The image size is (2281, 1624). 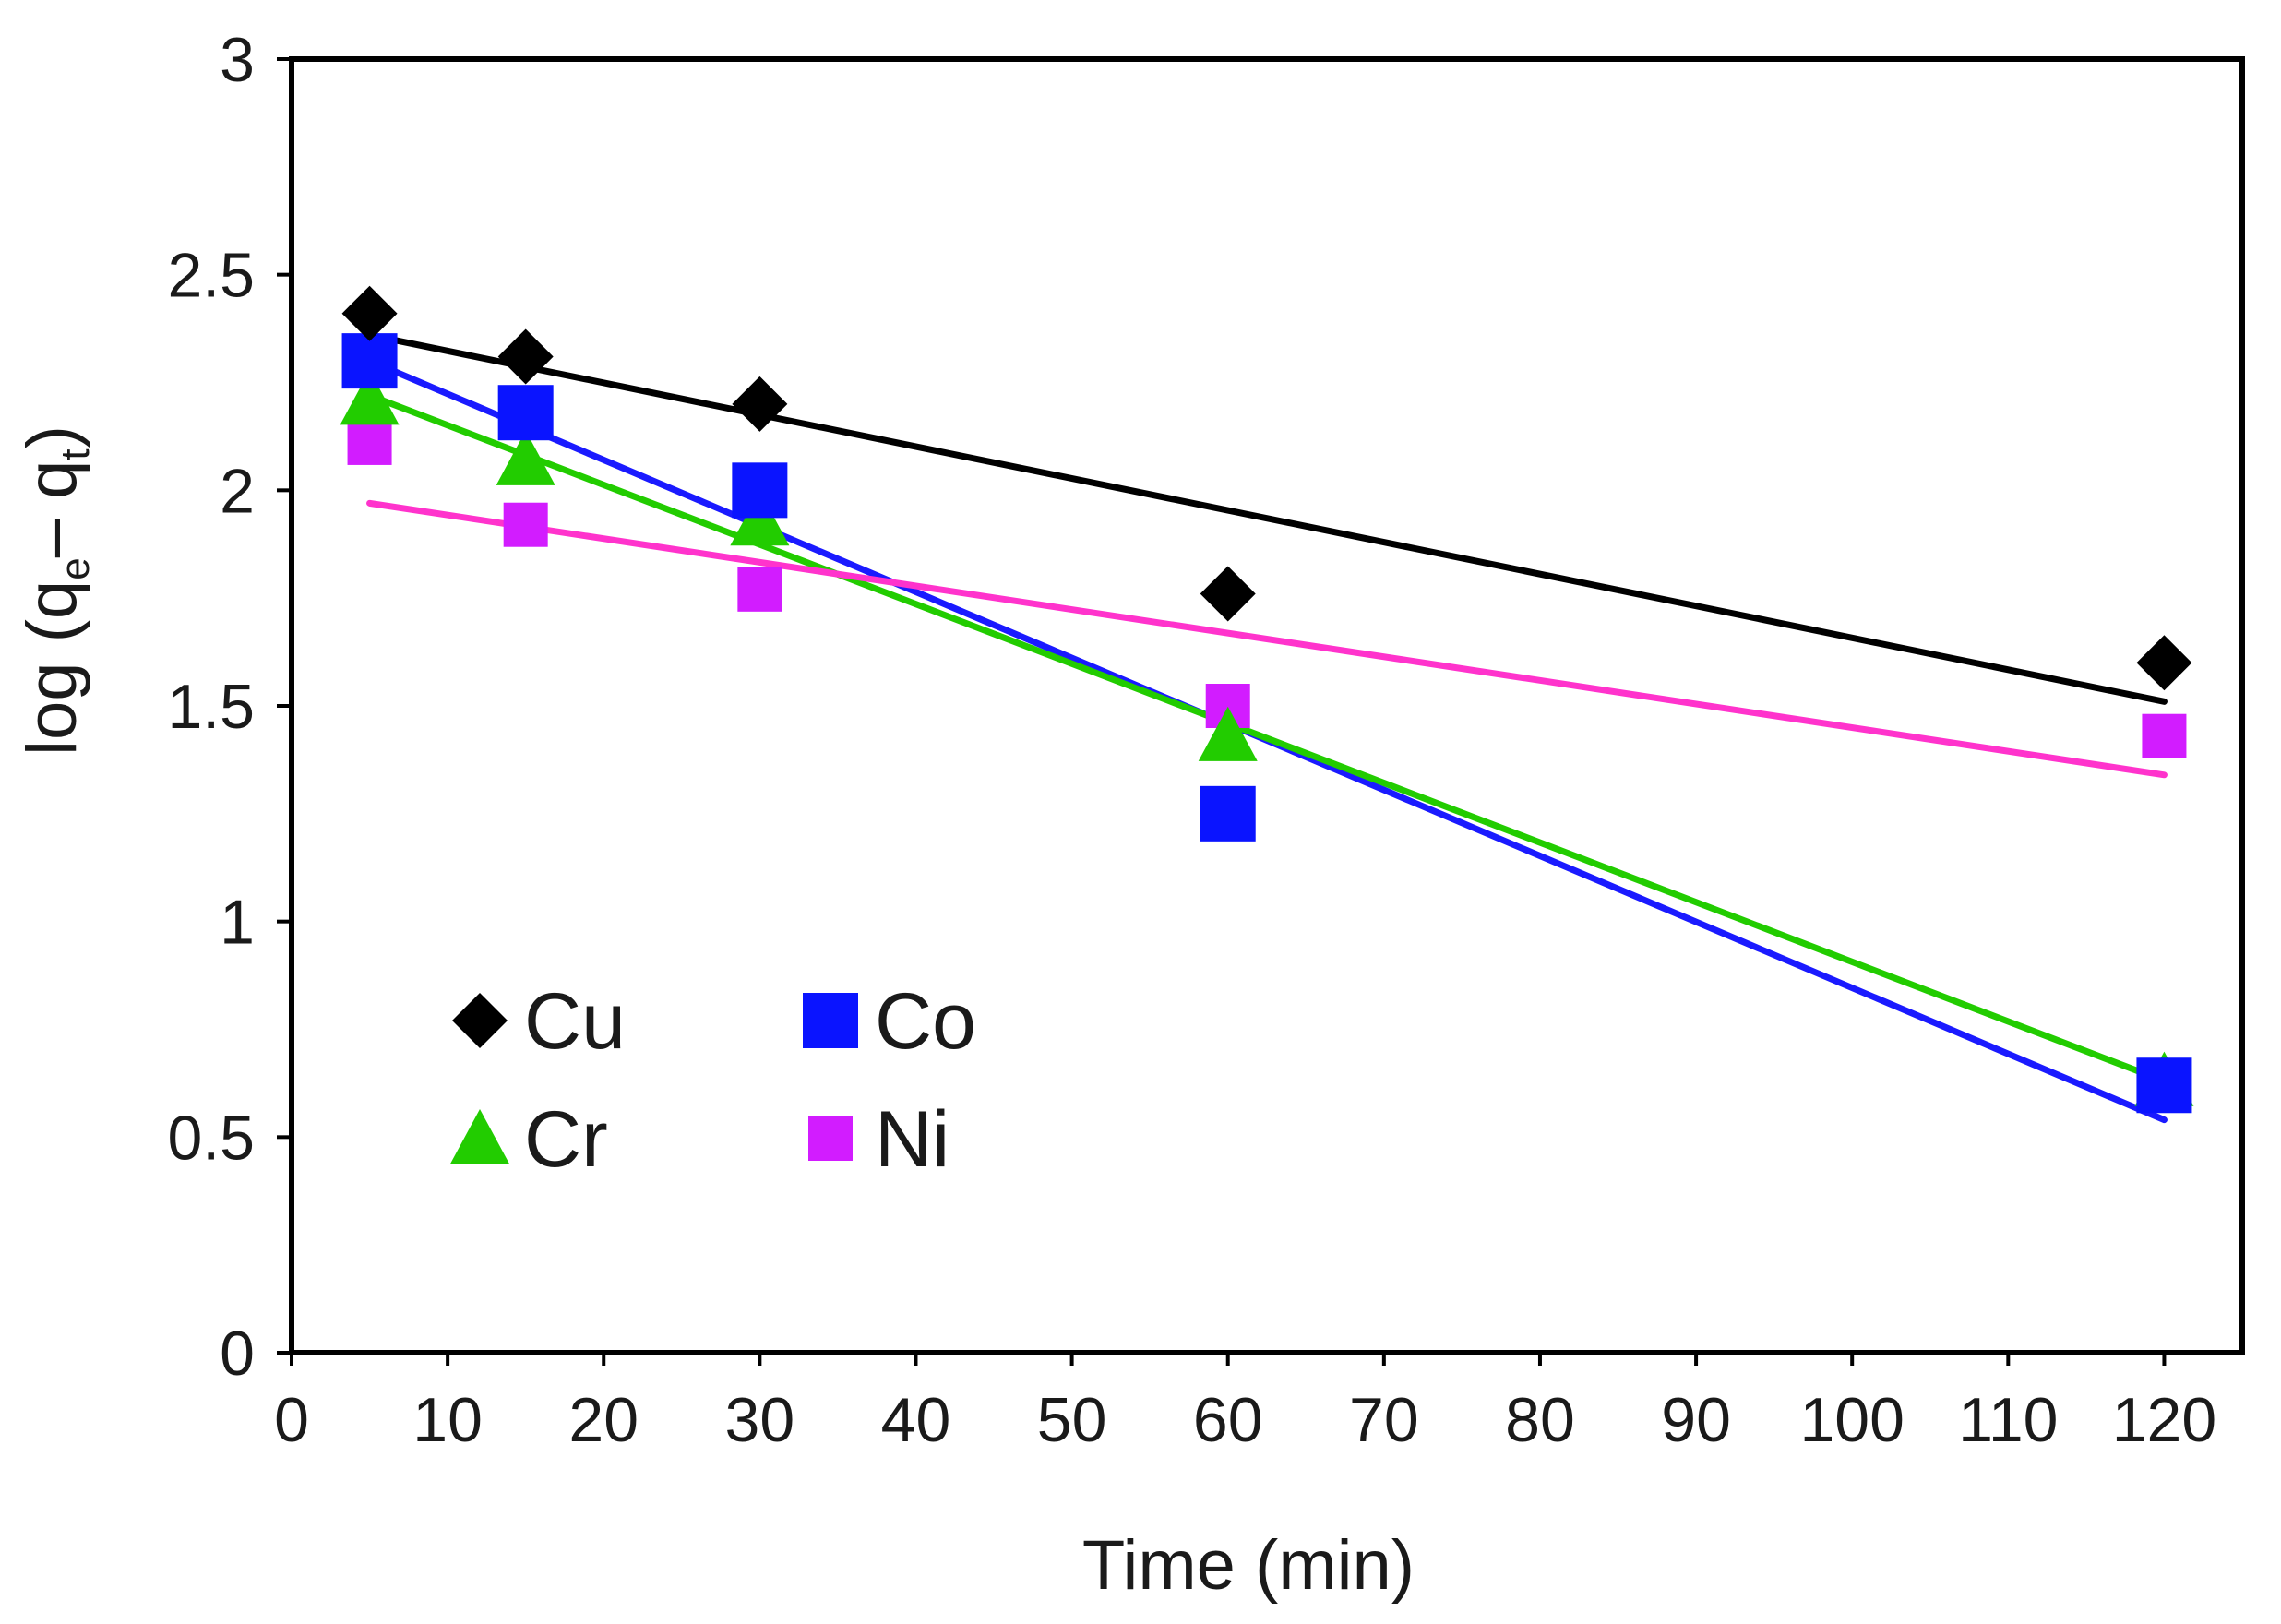 I want to click on legend-label-ni: Ni, so click(x=912, y=1139).